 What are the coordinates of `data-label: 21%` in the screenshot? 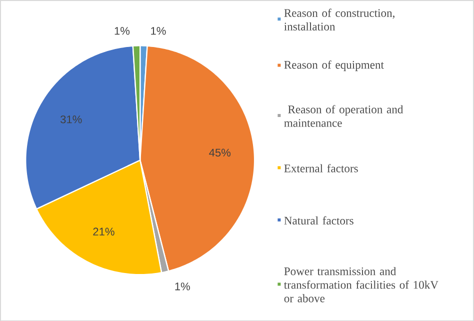 It's located at (103, 232).